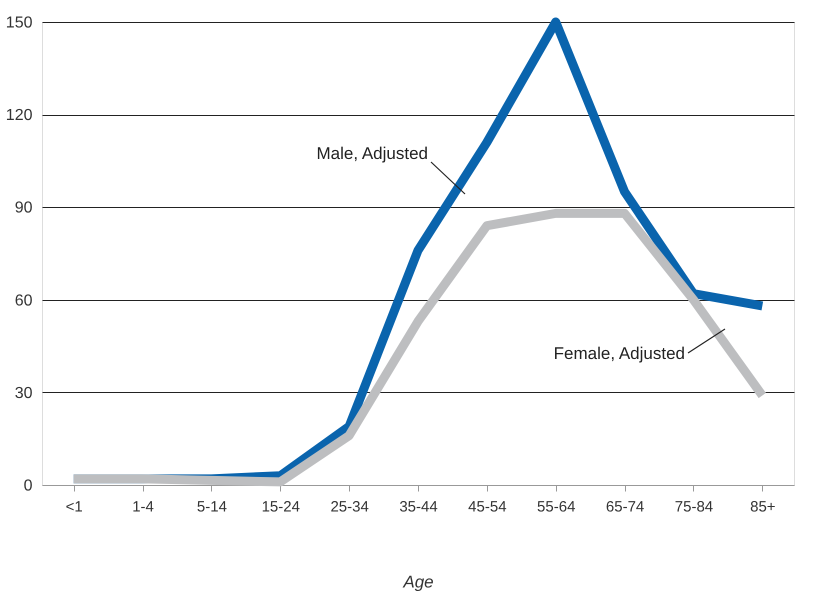  What do you see at coordinates (619, 353) in the screenshot?
I see `series-label: Female, Adjusted` at bounding box center [619, 353].